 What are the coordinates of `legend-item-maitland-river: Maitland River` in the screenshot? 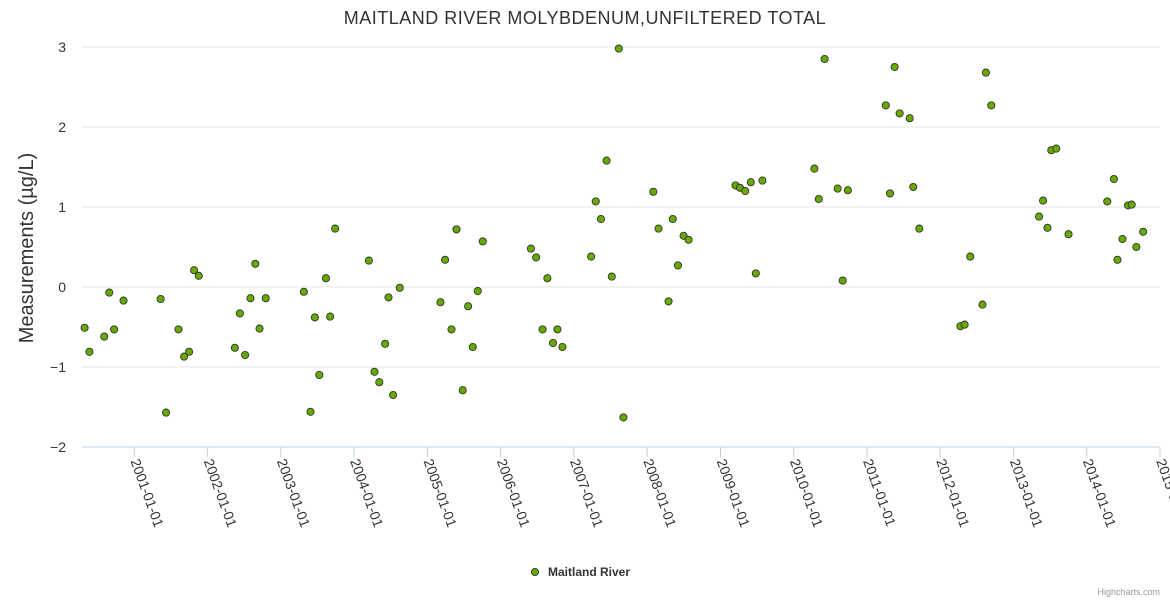 It's located at (589, 572).